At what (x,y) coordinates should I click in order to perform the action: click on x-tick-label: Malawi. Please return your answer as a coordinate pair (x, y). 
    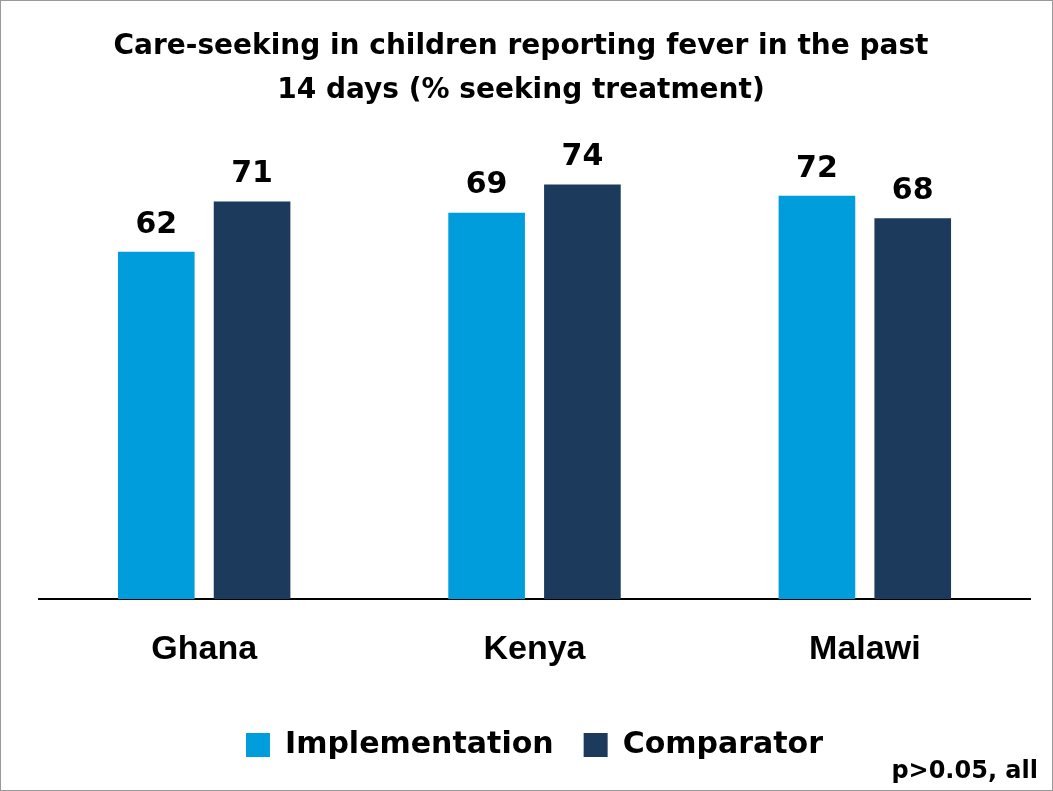
    Looking at the image, I should click on (865, 646).